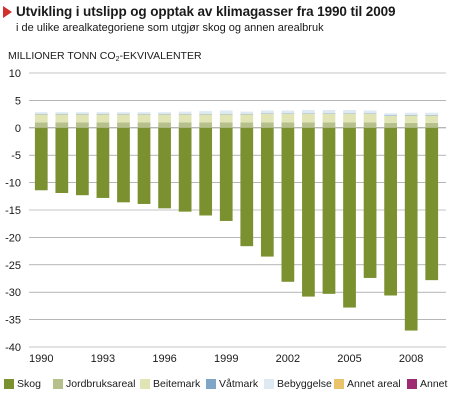  I want to click on bar-beitemark-1998, so click(206, 118).